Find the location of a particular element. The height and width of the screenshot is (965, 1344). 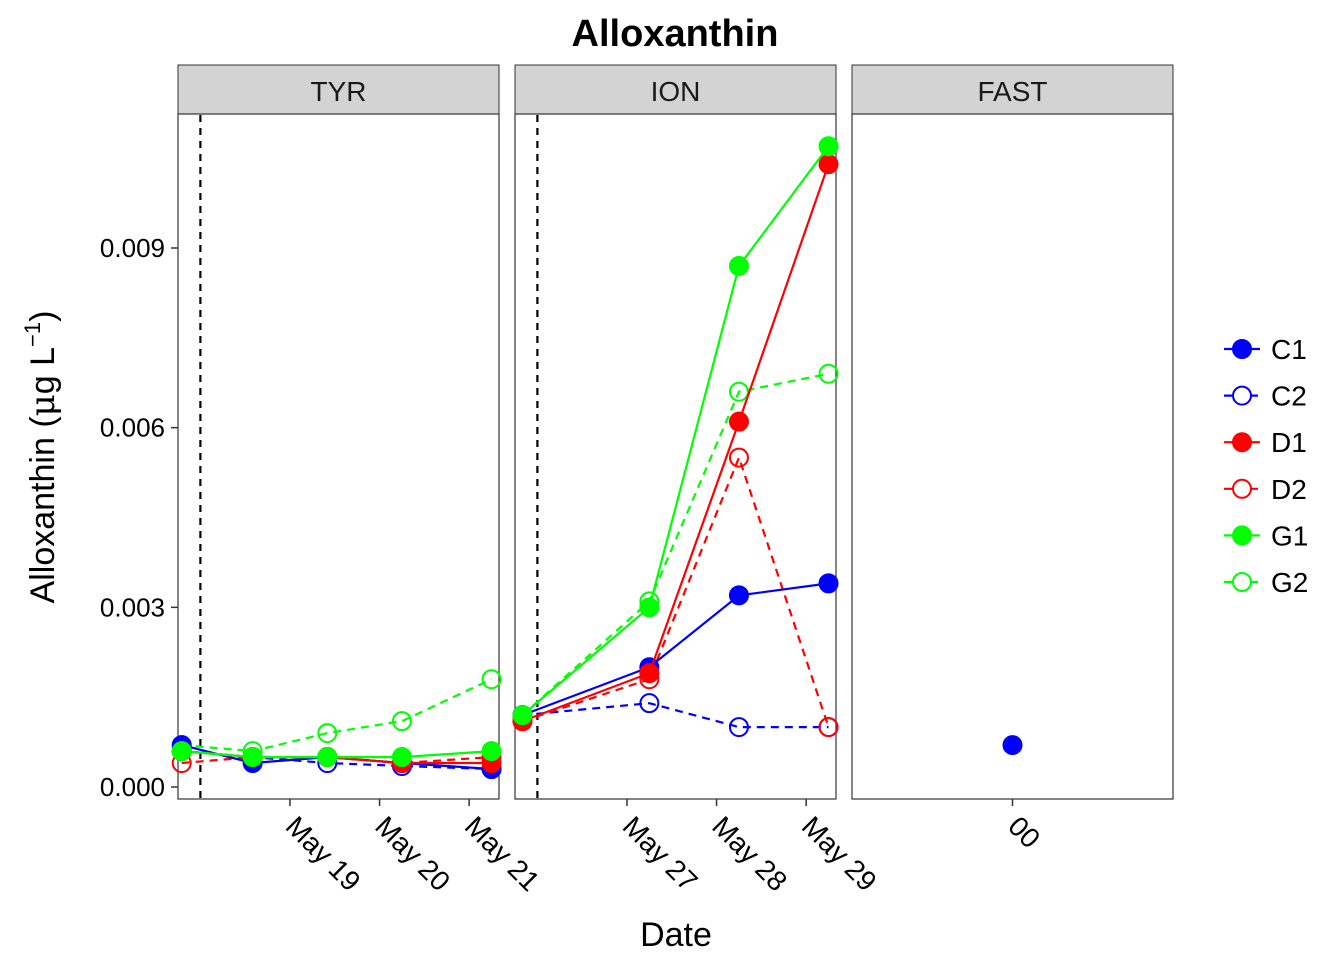

legend-label: G2 is located at coordinates (1289, 582).